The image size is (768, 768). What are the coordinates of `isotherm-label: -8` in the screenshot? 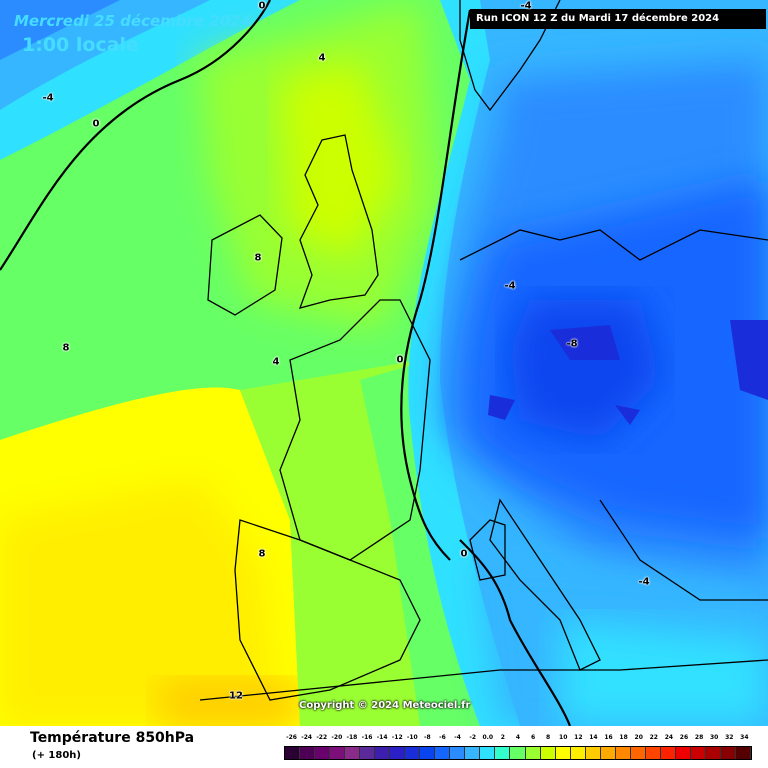 It's located at (572, 344).